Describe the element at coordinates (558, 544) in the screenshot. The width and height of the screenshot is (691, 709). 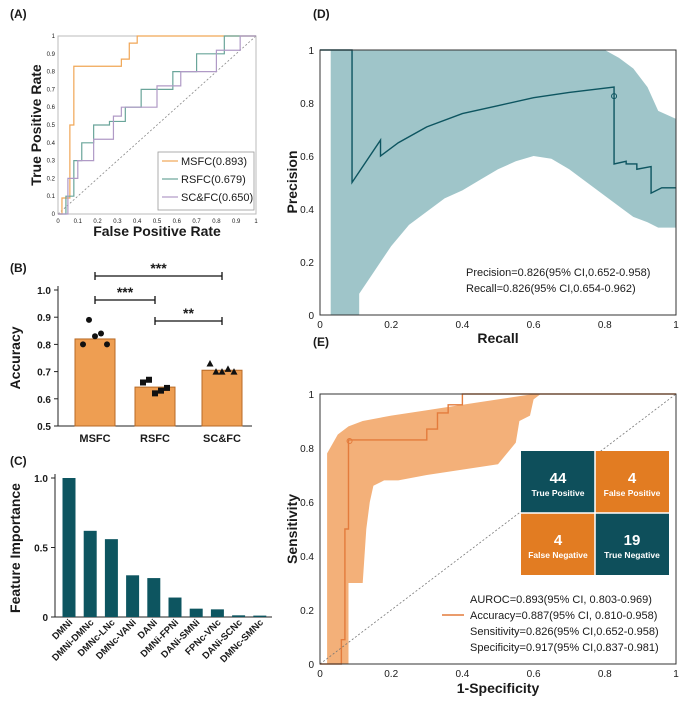
I see `cm-cell-fn` at that location.